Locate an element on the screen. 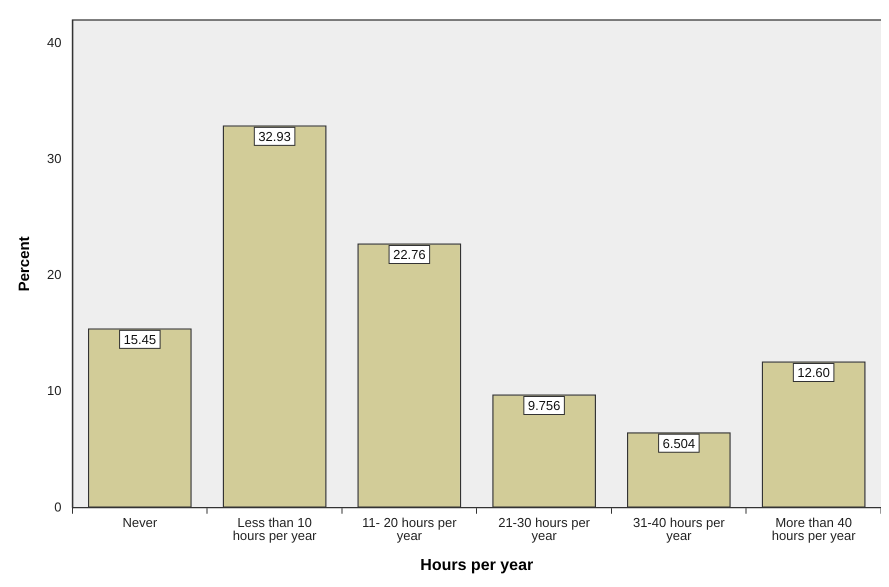  x-axis-title: Hours per year is located at coordinates (477, 565).